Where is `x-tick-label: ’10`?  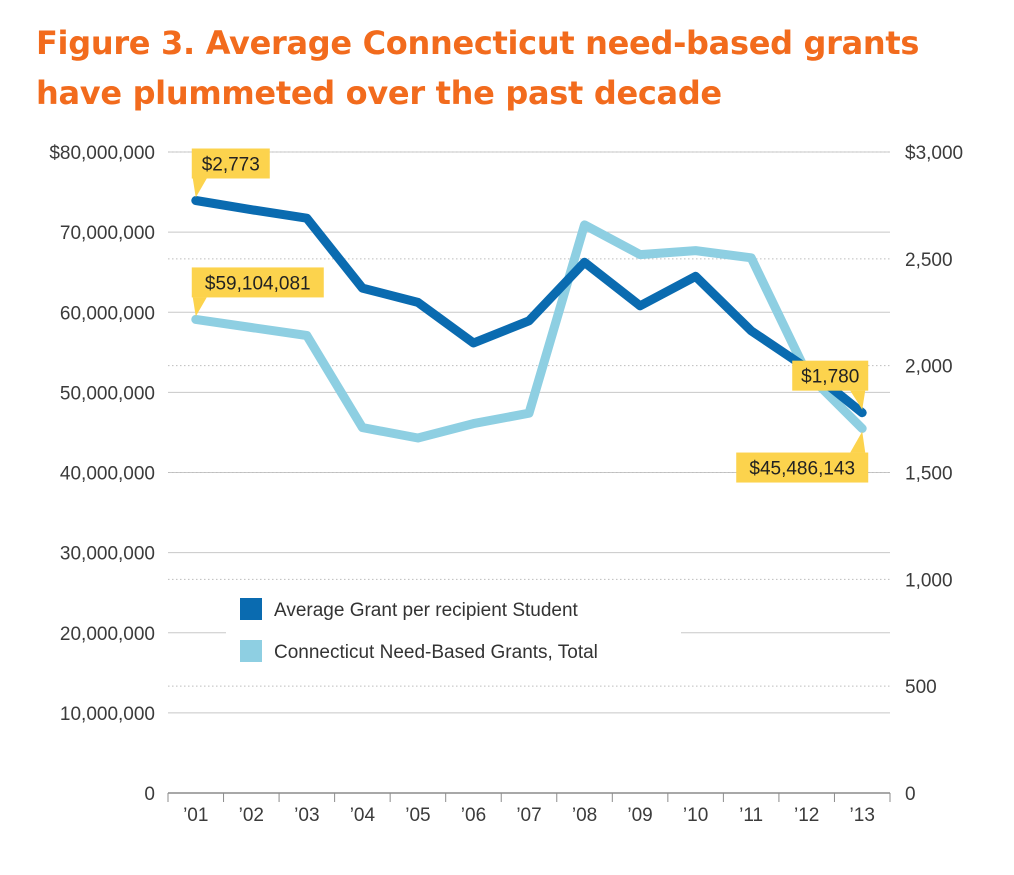 x-tick-label: ’10 is located at coordinates (695, 815).